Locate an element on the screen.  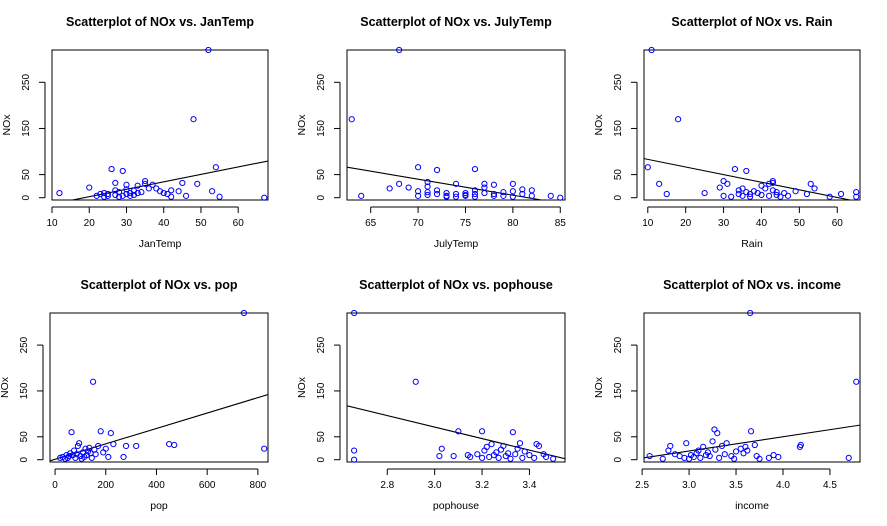
x-axis-label: income is located at coordinates (752, 506).